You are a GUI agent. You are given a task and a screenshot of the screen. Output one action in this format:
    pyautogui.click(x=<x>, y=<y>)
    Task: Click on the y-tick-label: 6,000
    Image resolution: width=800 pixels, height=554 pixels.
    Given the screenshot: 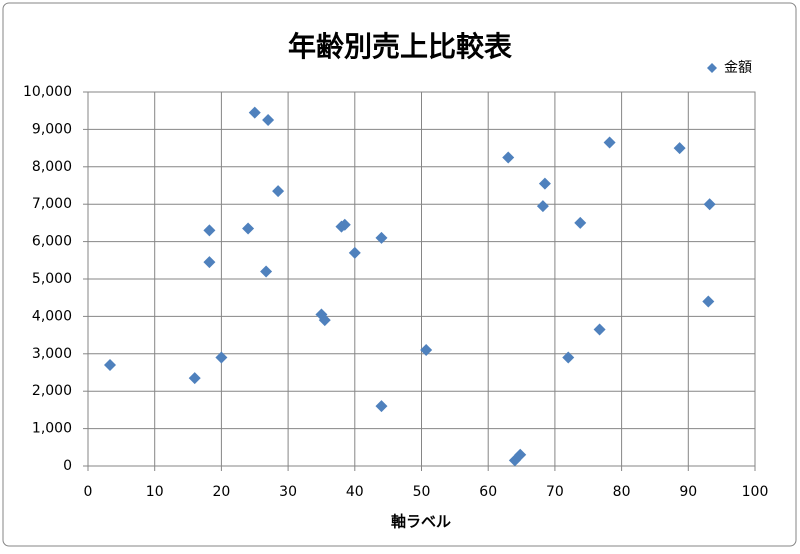 What is the action you would take?
    pyautogui.click(x=52, y=242)
    